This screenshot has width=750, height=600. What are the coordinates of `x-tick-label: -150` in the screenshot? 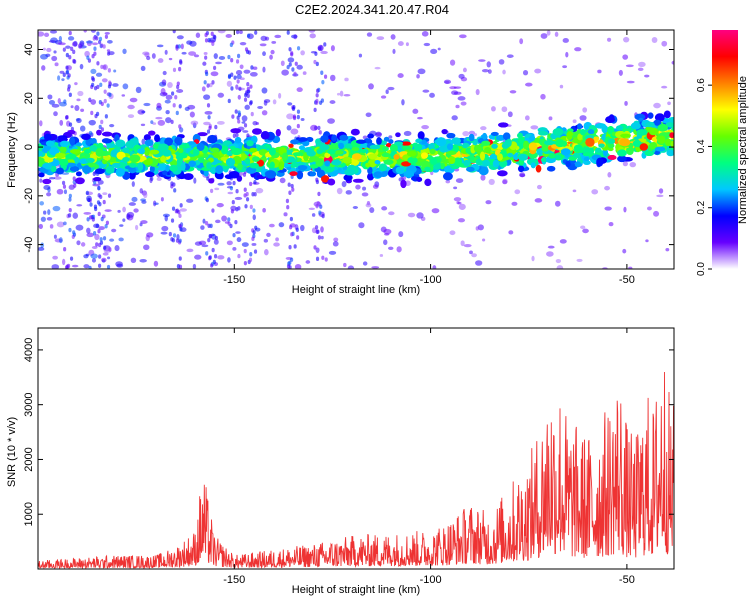 It's located at (234, 580).